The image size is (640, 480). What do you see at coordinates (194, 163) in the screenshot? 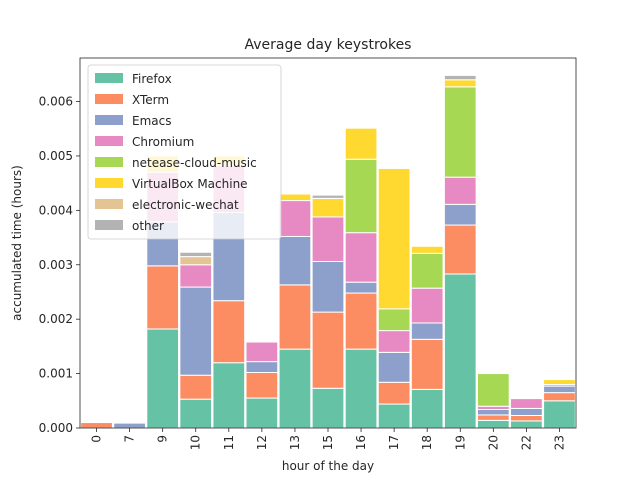
I see `legend-label: netease-cloud-music` at bounding box center [194, 163].